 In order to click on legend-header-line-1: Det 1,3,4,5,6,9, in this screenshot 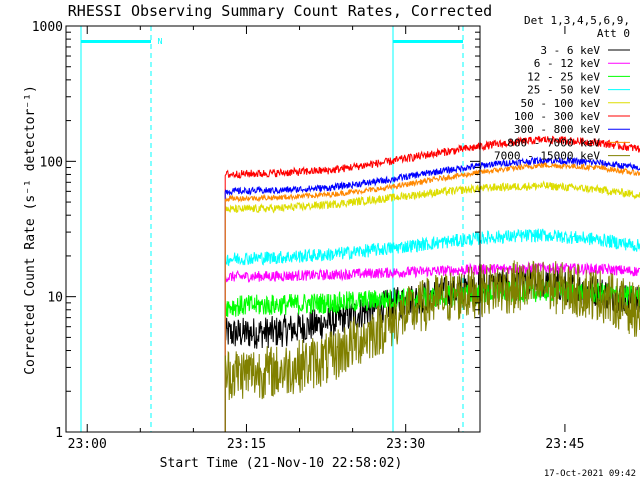, I will do `click(577, 20)`.